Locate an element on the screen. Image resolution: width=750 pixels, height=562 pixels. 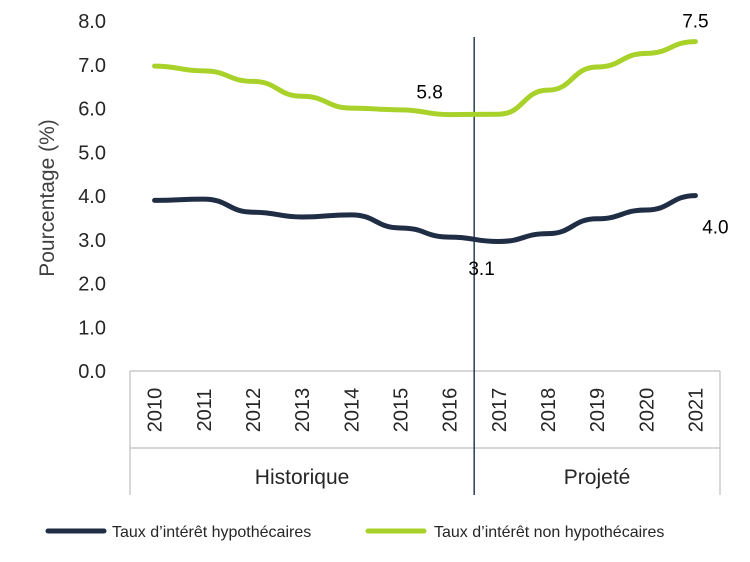
y-tick-label: 1.0 is located at coordinates (92, 328).